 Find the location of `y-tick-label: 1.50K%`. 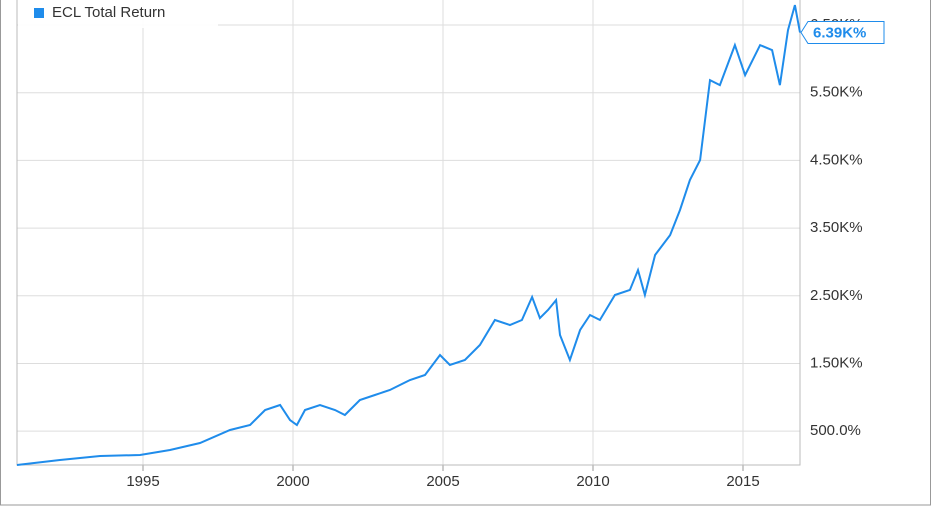

y-tick-label: 1.50K% is located at coordinates (836, 362).